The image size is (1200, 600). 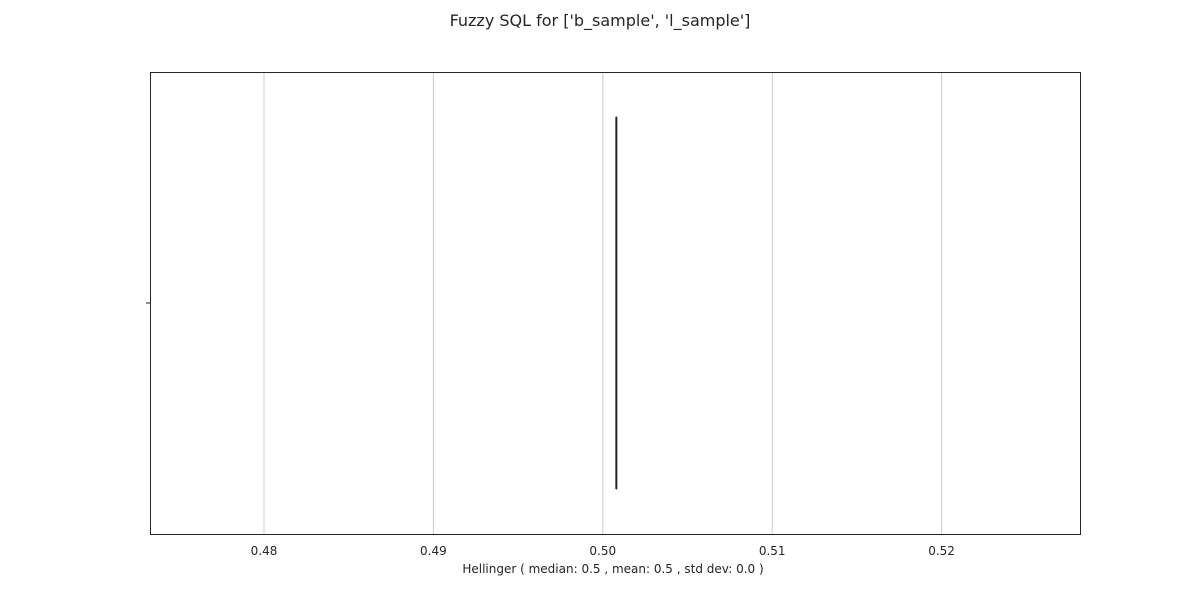 I want to click on x-tick-label: 0.50, so click(x=602, y=551).